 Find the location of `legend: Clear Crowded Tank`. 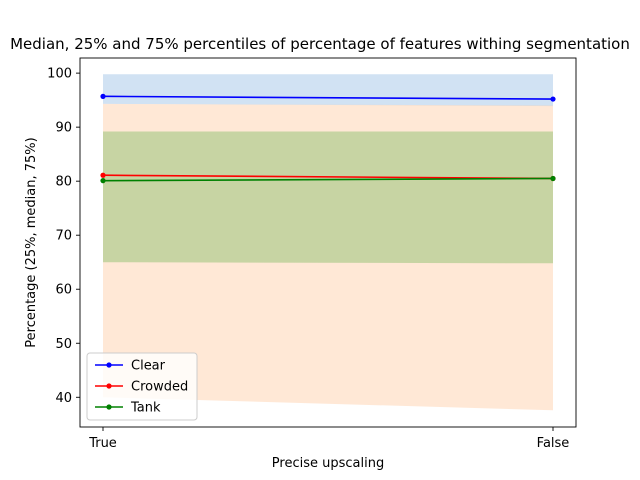

legend: Clear Crowded Tank is located at coordinates (142, 386).